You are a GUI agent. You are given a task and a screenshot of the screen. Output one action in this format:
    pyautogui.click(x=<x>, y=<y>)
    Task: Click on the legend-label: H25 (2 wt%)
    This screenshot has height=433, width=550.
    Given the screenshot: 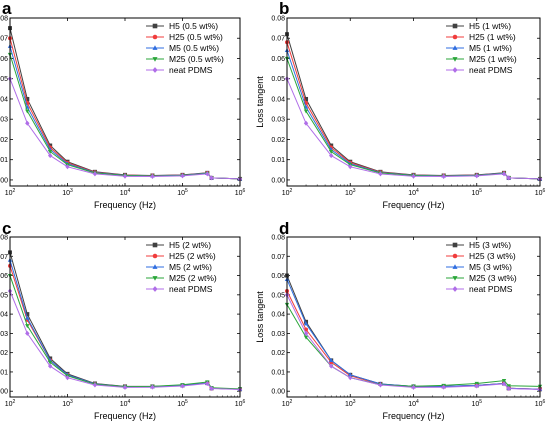 What is the action you would take?
    pyautogui.click(x=192, y=256)
    